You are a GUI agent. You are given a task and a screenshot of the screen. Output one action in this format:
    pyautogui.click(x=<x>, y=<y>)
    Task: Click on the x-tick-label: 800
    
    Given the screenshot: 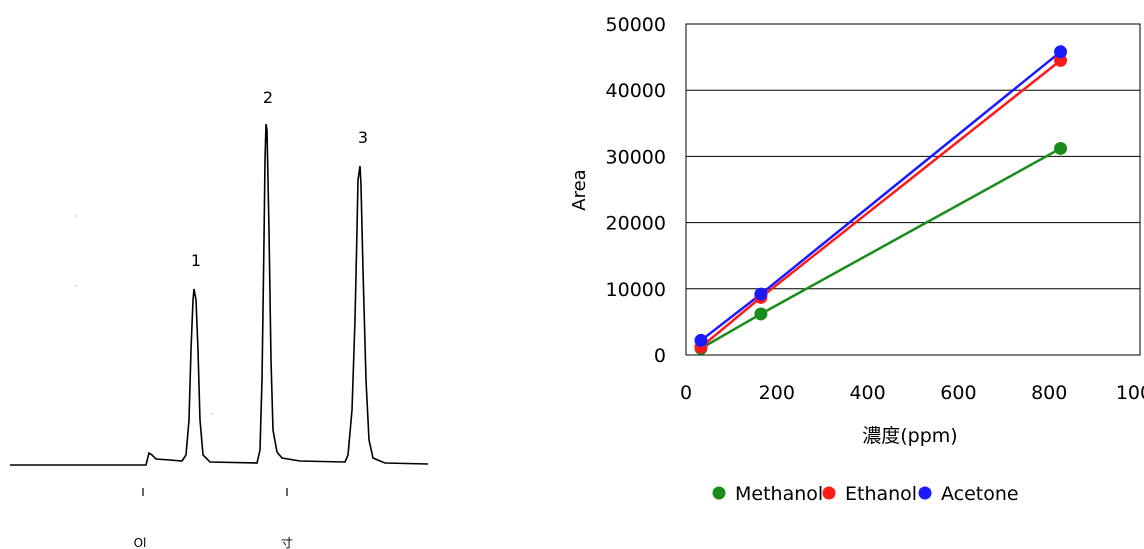 What is the action you would take?
    pyautogui.click(x=1049, y=393)
    